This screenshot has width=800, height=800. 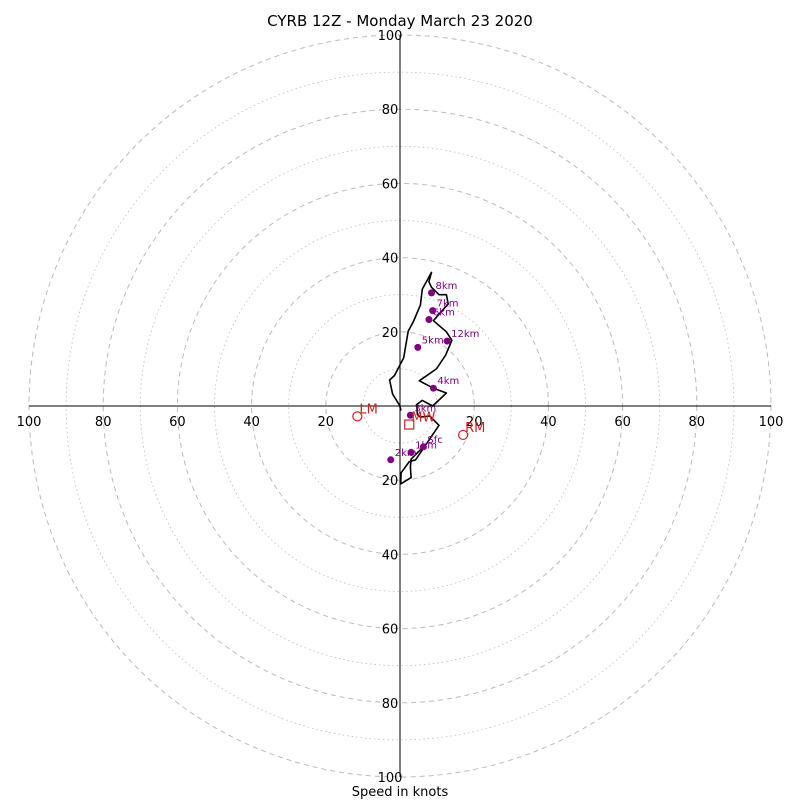 What do you see at coordinates (433, 340) in the screenshot?
I see `height-label: 5km` at bounding box center [433, 340].